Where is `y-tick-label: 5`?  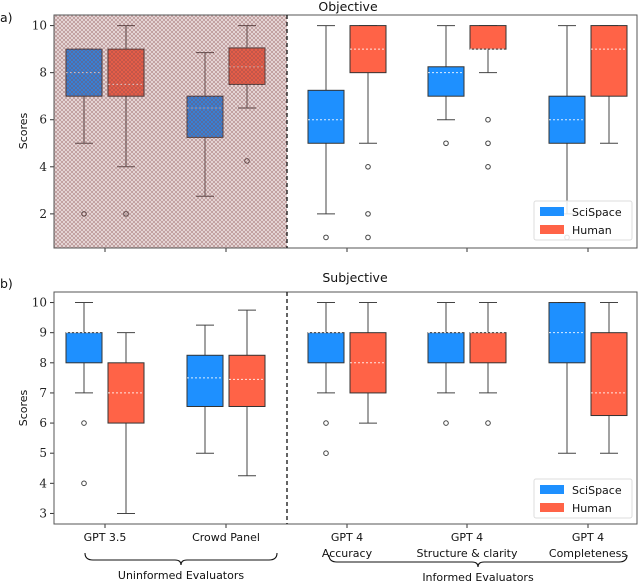 y-tick-label: 5 is located at coordinates (43, 453).